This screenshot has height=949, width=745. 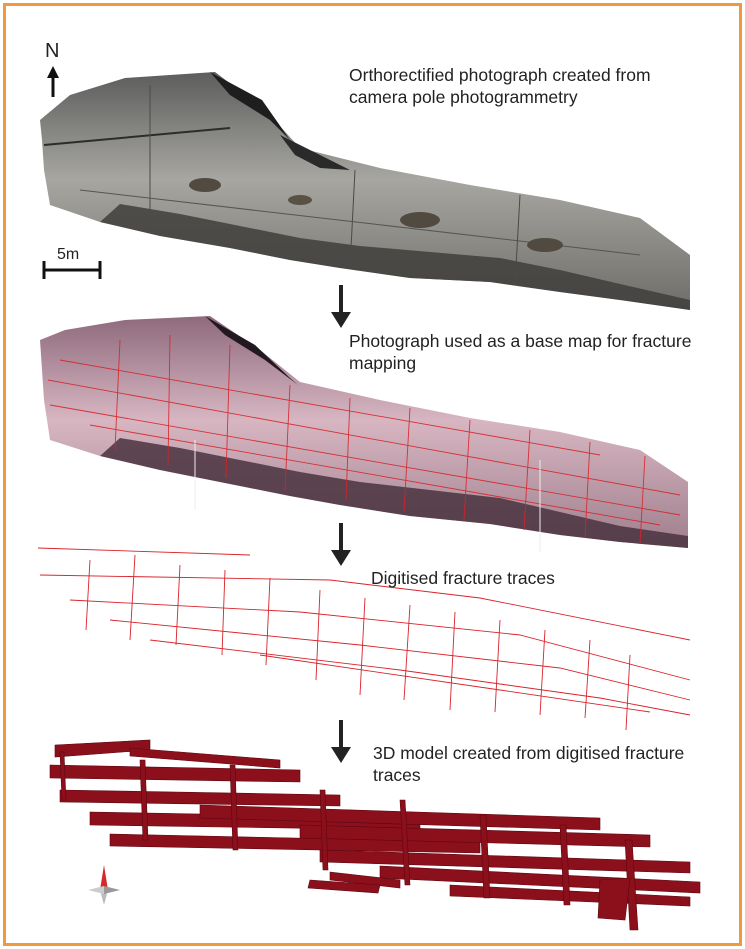 I want to click on north-arrow, so click(x=53, y=81).